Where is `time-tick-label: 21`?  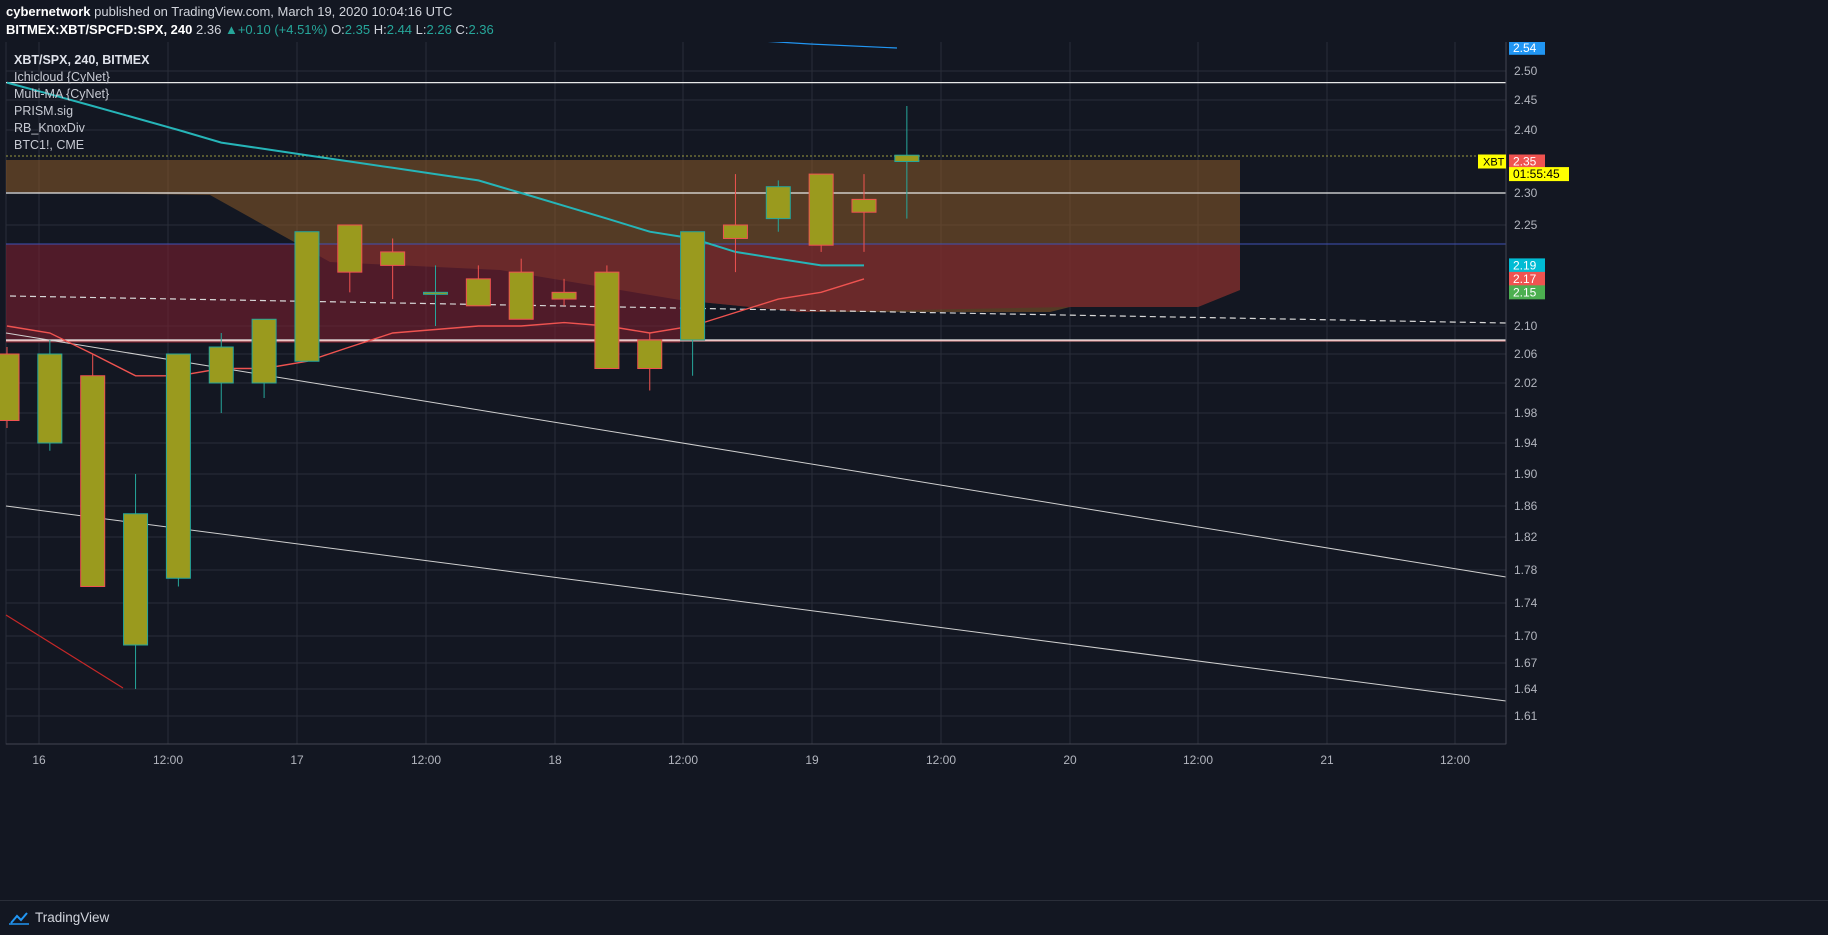
time-tick-label: 21 is located at coordinates (1327, 760).